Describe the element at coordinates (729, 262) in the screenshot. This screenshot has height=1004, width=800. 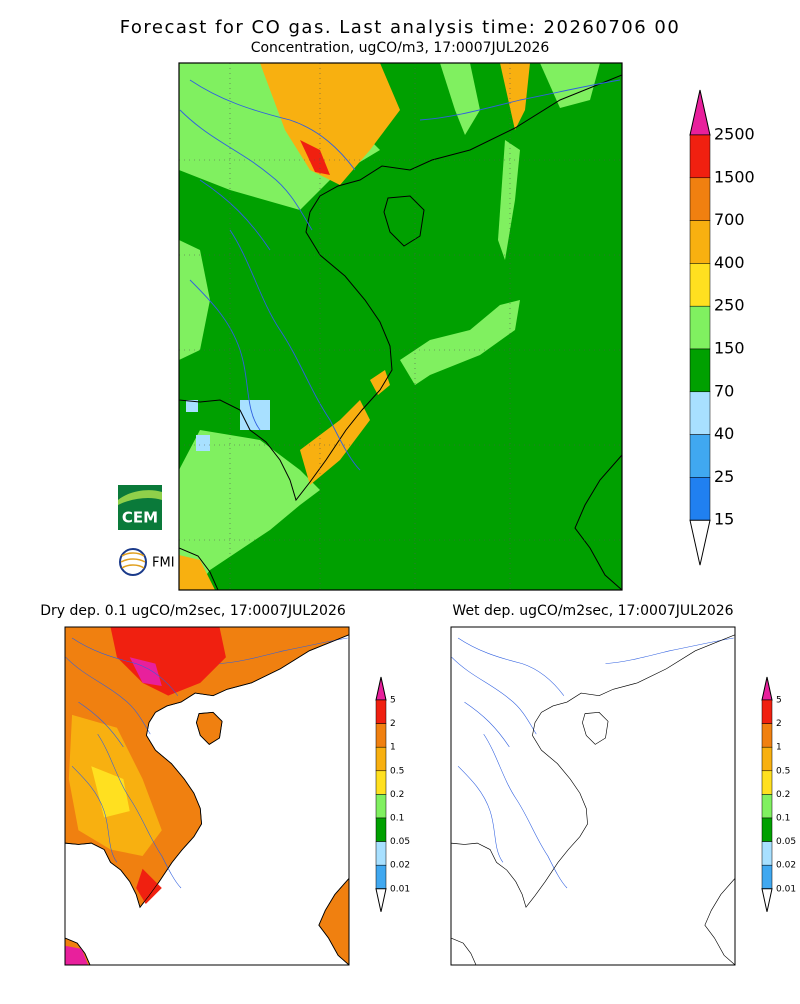
I see `colorbar-label: 400` at that location.